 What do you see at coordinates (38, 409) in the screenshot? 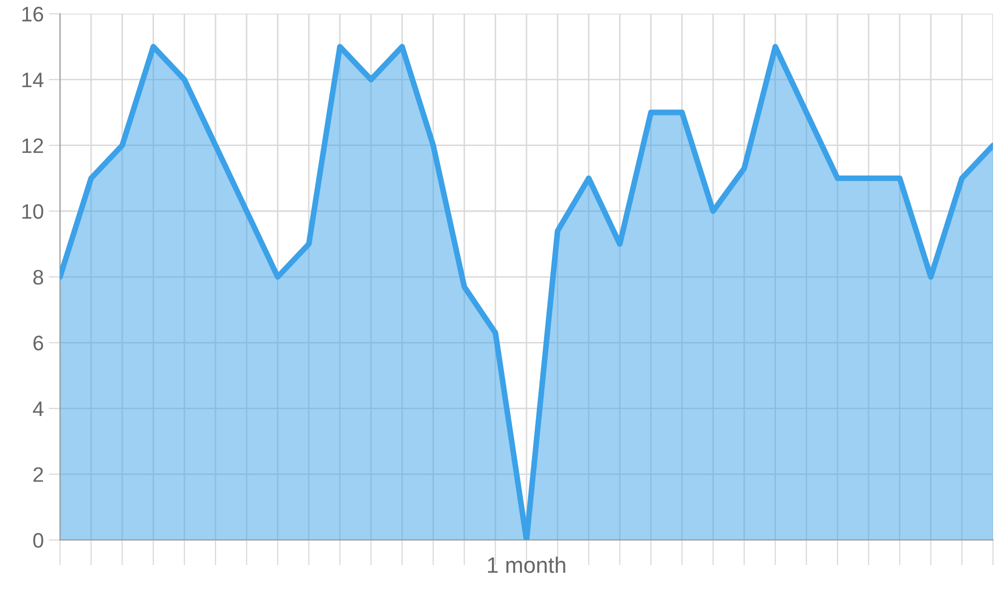
I see `y-tick-label: 4` at bounding box center [38, 409].